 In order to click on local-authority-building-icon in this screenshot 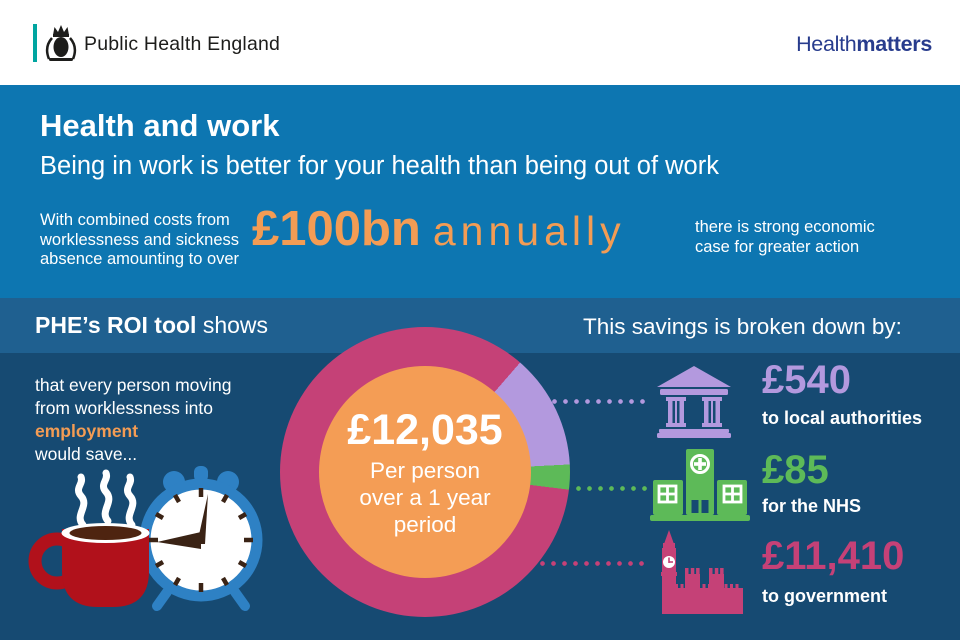, I will do `click(694, 402)`.